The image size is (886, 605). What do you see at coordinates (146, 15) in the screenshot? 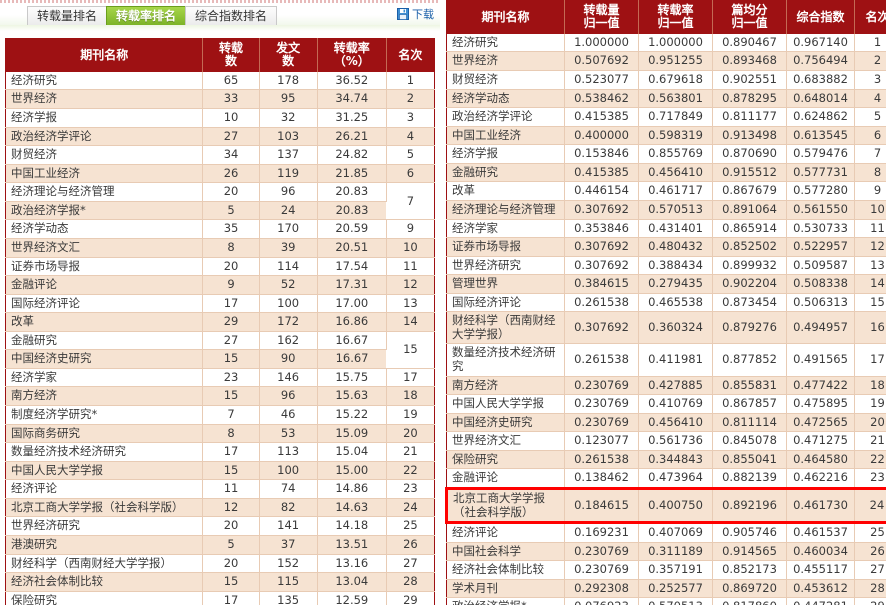
I see `tab-1: 转载率排名` at bounding box center [146, 15].